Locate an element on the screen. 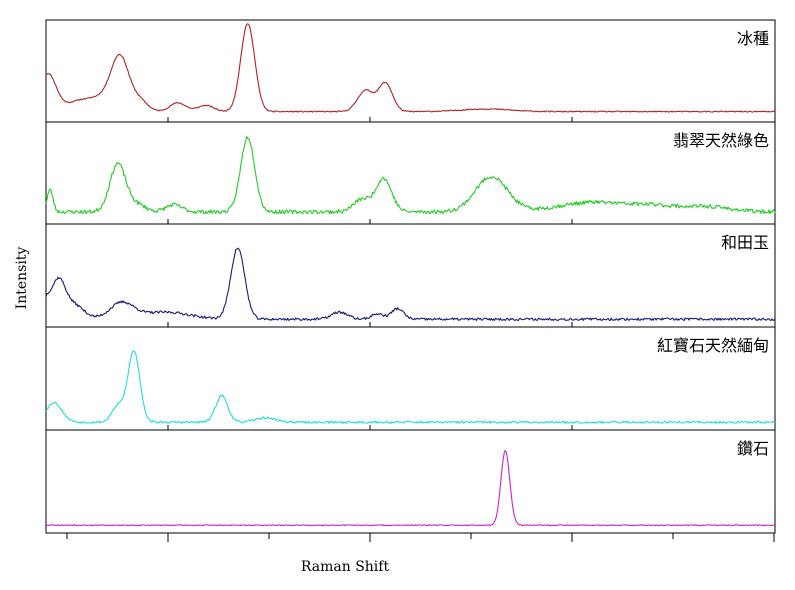  x-axis-label: Raman Shift is located at coordinates (345, 567).